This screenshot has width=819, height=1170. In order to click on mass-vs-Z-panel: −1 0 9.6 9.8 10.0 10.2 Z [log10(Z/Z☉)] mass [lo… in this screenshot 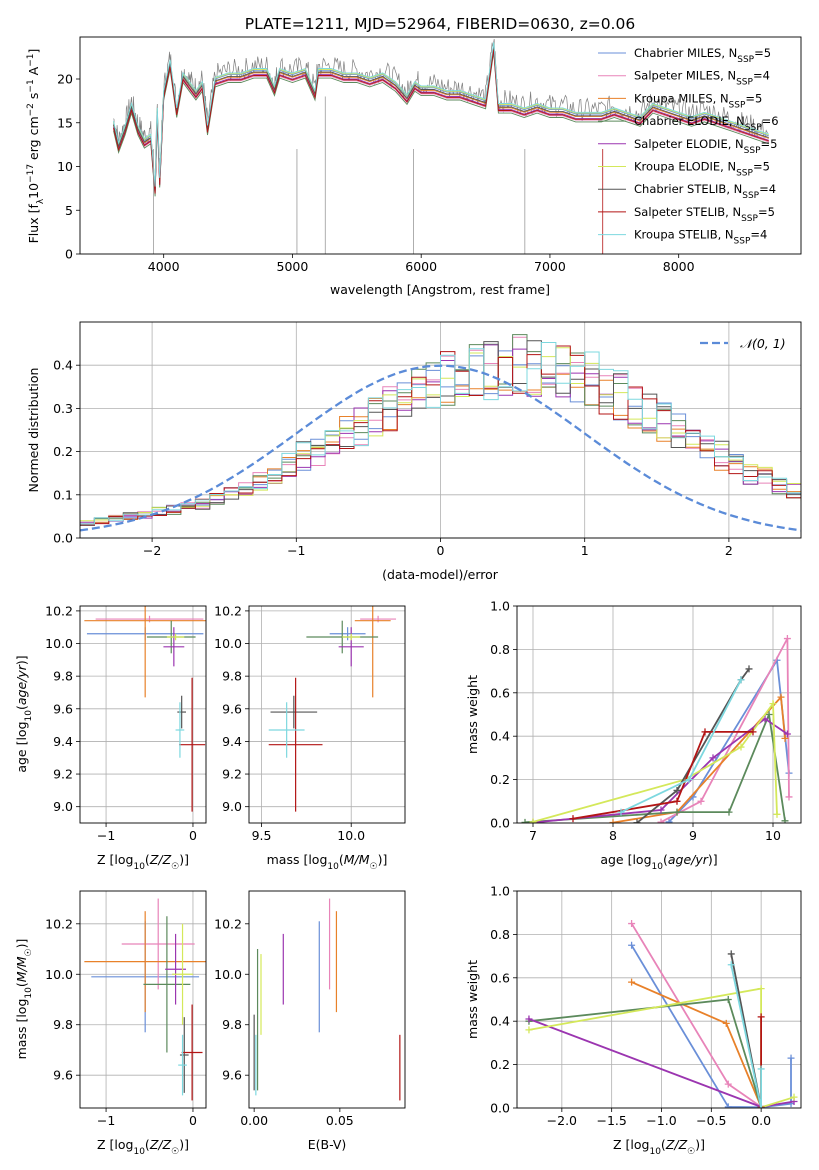, I will do `click(110, 1023)`.